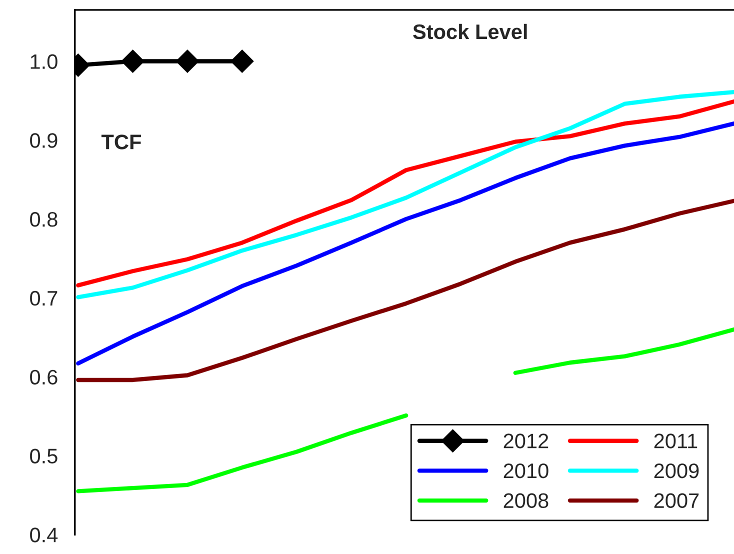 The width and height of the screenshot is (734, 554). I want to click on legend-label: 2007, so click(676, 500).